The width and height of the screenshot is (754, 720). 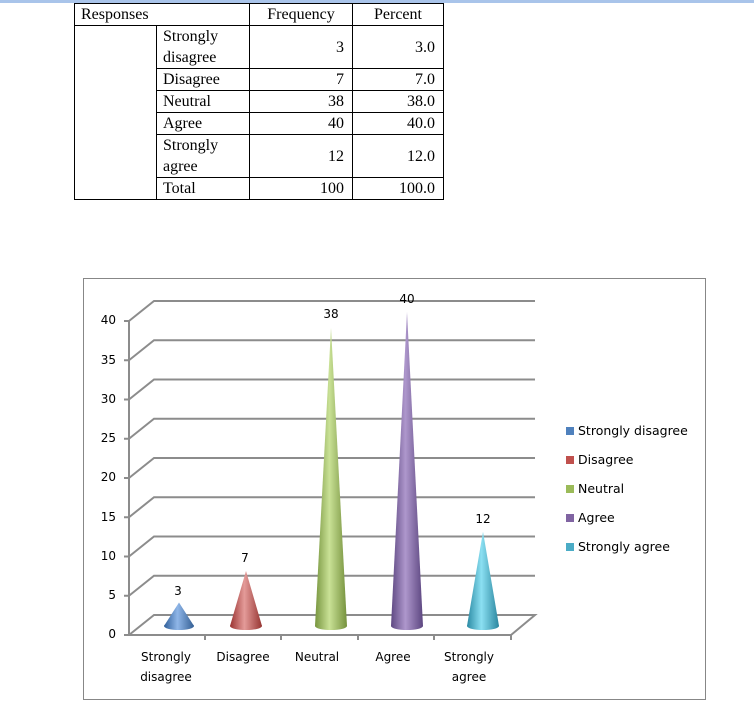 What do you see at coordinates (606, 459) in the screenshot?
I see `legend-label: Disagree` at bounding box center [606, 459].